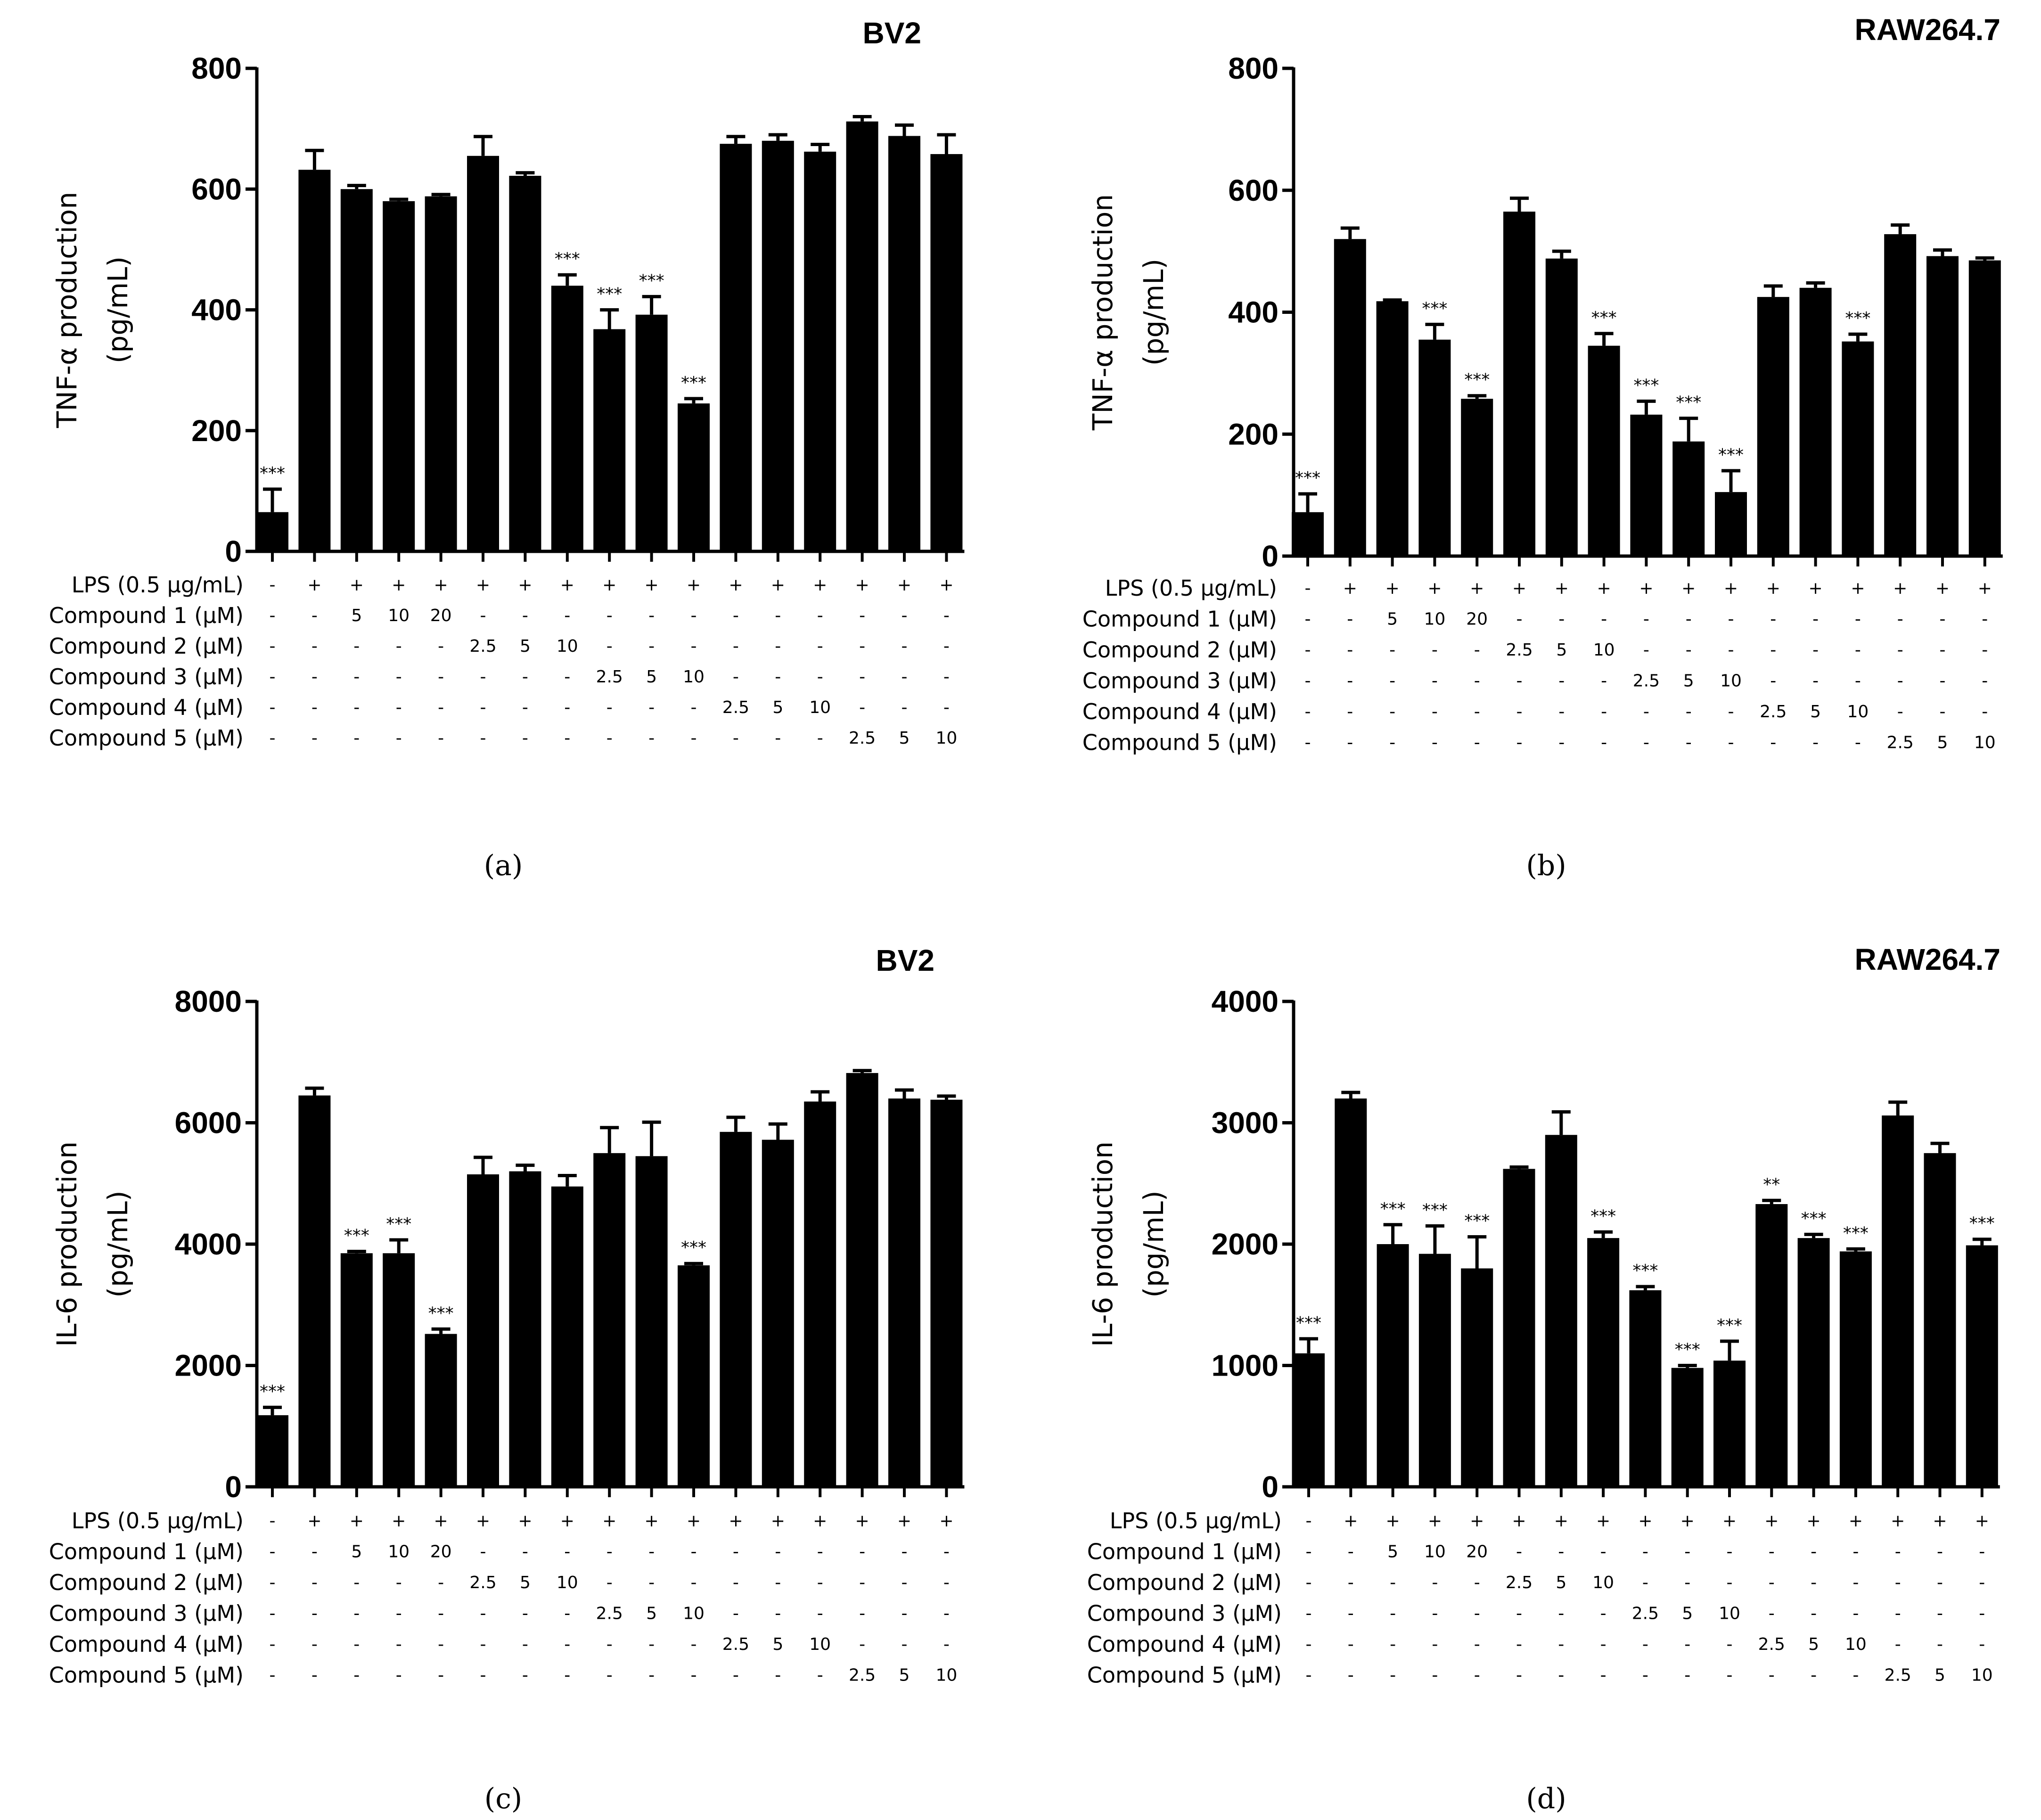 This screenshot has width=2041, height=1820. I want to click on y-axis-unit-label: (pg/mL), so click(1154, 312).